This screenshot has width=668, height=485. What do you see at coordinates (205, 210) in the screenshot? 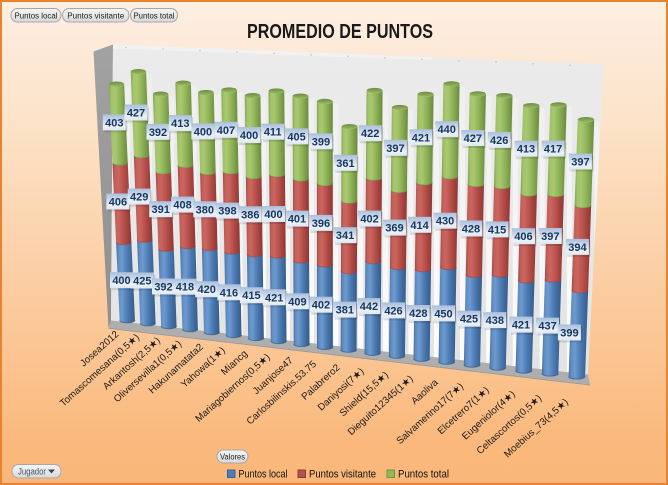
I see `svg-text: 380` at bounding box center [205, 210].